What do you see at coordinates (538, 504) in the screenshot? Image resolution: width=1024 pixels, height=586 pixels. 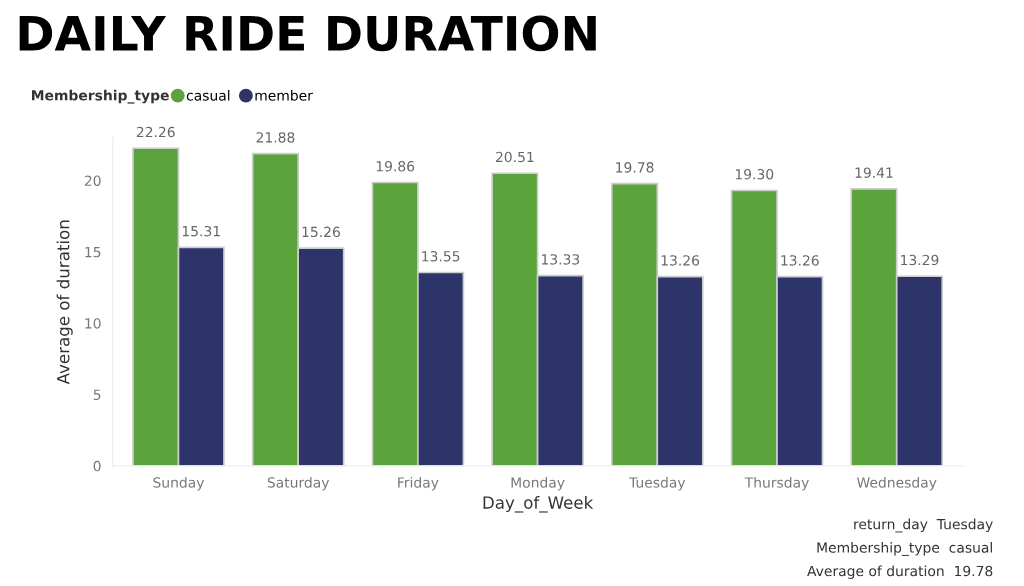 I see `x-axis-title: Day_of_Week` at bounding box center [538, 504].